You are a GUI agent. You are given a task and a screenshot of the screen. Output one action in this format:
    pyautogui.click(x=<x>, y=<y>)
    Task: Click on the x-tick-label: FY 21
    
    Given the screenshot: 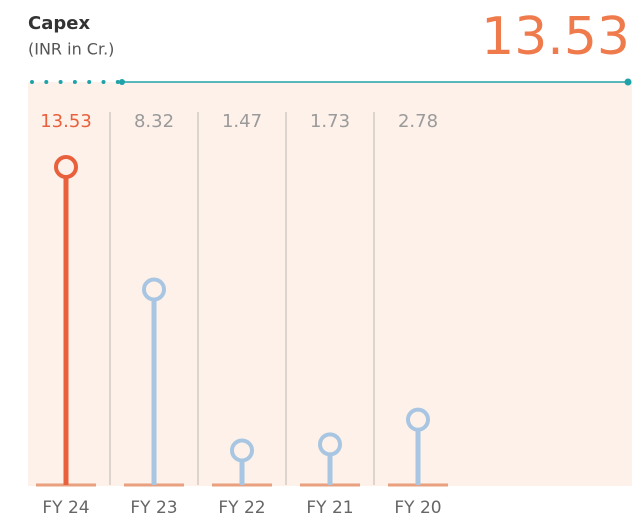 What is the action you would take?
    pyautogui.click(x=329, y=508)
    